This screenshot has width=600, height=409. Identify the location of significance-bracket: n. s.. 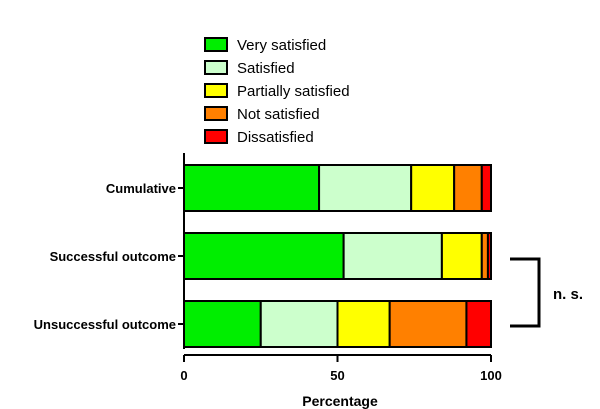
(546, 292).